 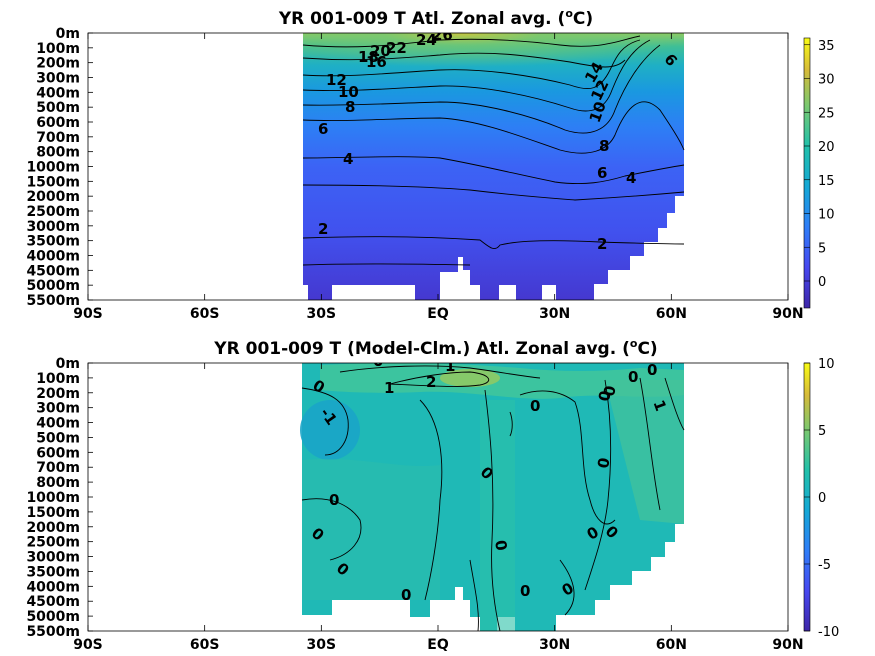 I want to click on top-colorbar, so click(x=807, y=173).